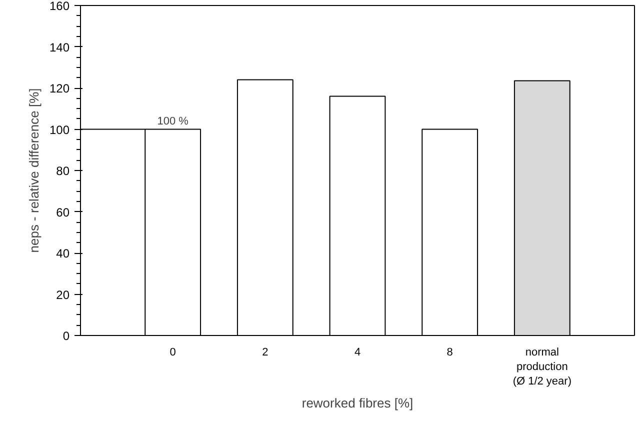 The width and height of the screenshot is (639, 425). I want to click on y-tick-label: 0, so click(66, 336).